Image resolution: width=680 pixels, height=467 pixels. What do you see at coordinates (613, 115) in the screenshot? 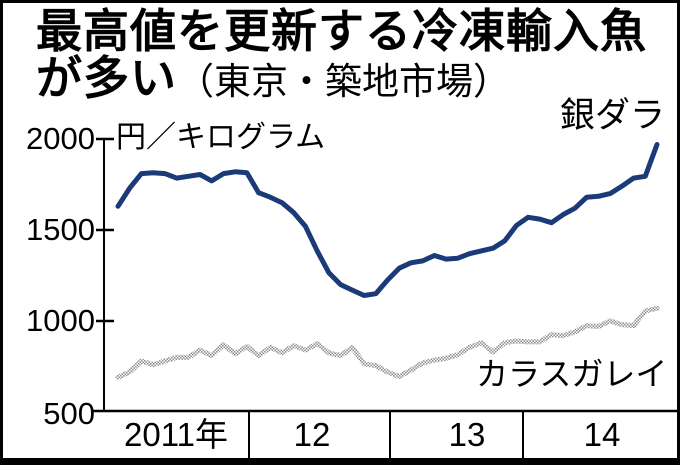
I see `series-label-gindara: 銀ダラ` at bounding box center [613, 115].